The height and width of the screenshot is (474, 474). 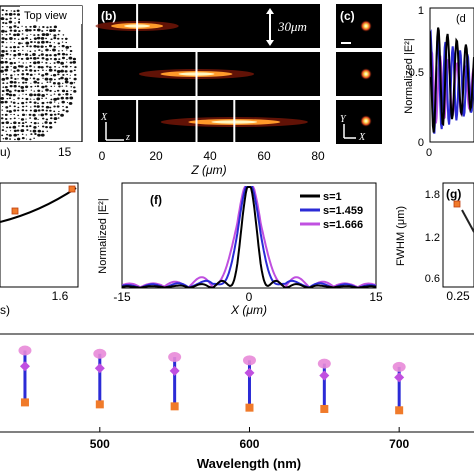 What do you see at coordinates (72, 189) in the screenshot?
I see `panel-e-marker` at bounding box center [72, 189].